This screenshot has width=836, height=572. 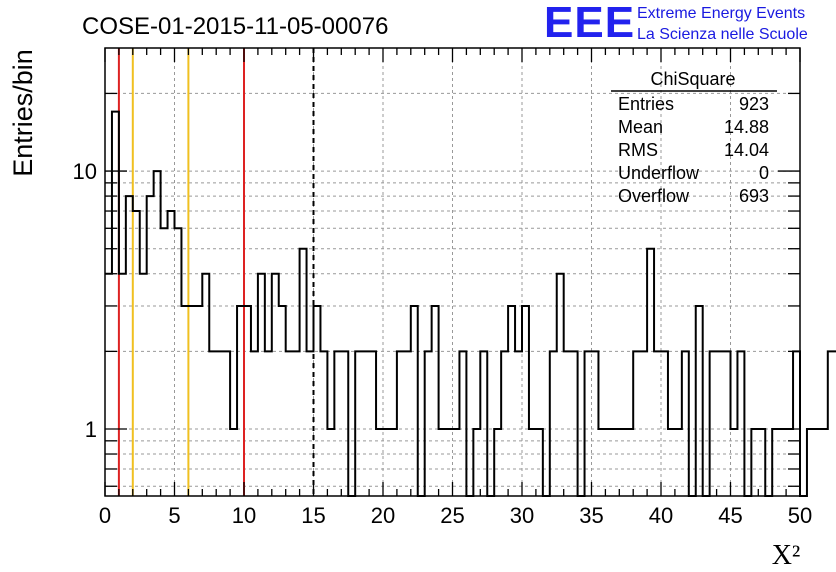 I want to click on x-tick-label: 40, so click(x=661, y=515).